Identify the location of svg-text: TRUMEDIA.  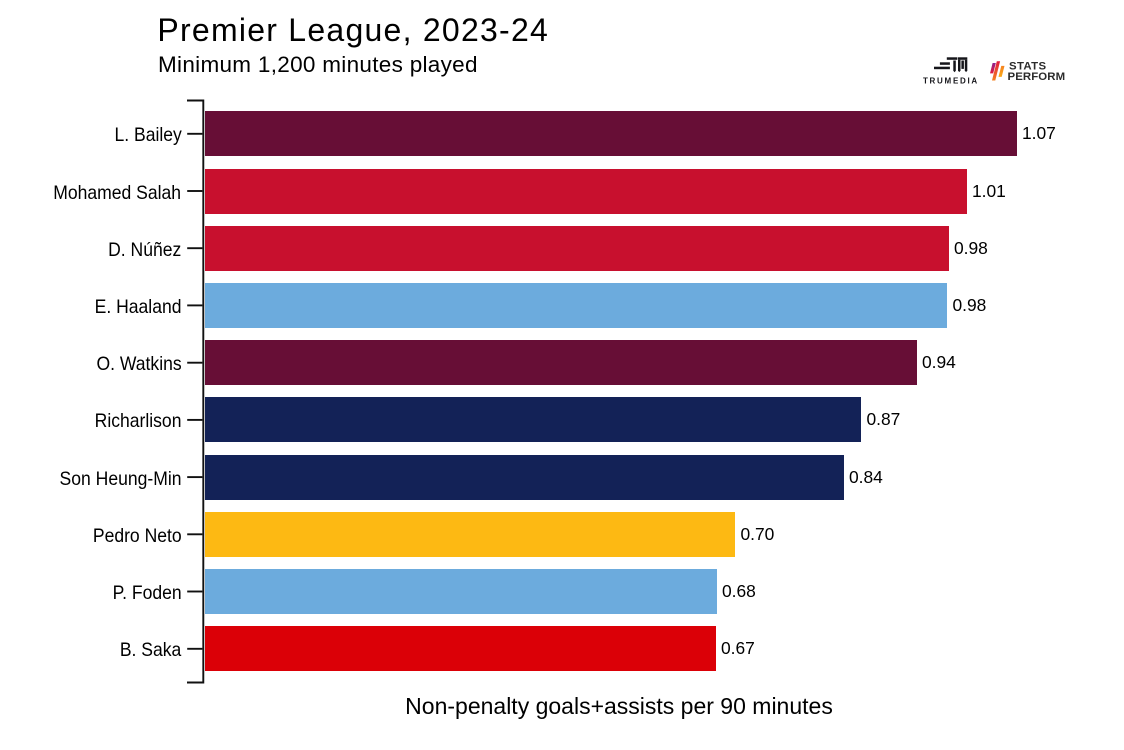
(951, 80).